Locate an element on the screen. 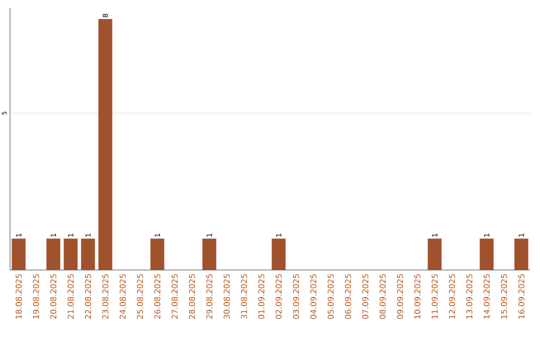 Image resolution: width=540 pixels, height=340 pixels. x-tick-label: 27.08.2025 is located at coordinates (175, 296).